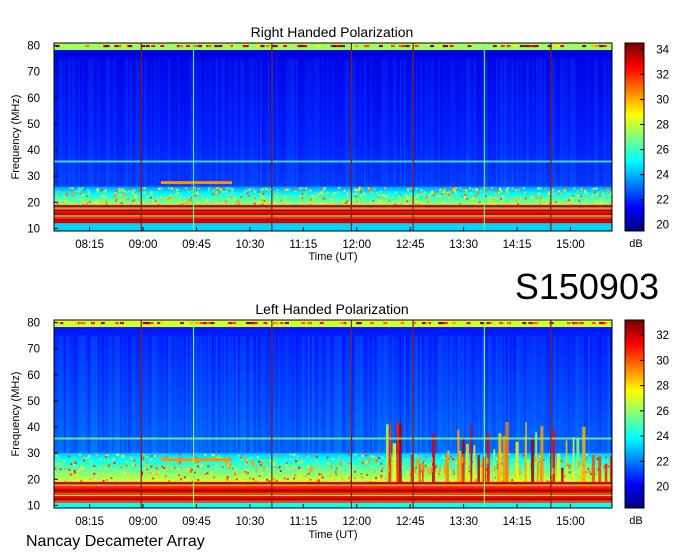 The height and width of the screenshot is (552, 680). What do you see at coordinates (16, 137) in the screenshot?
I see `right-y-axis-label: Frequency (MHz)` at bounding box center [16, 137].